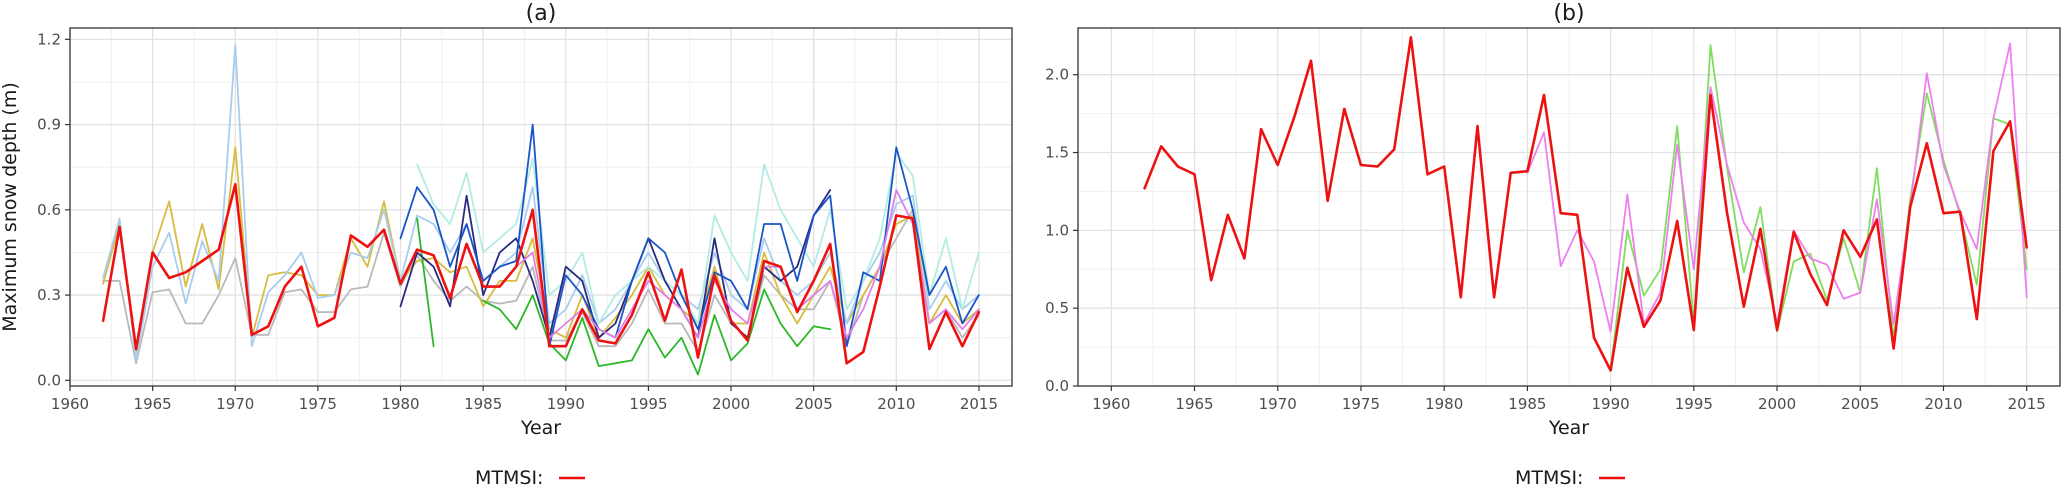  Describe the element at coordinates (1057, 75) in the screenshot. I see `y-tick-label: 2.0` at that location.